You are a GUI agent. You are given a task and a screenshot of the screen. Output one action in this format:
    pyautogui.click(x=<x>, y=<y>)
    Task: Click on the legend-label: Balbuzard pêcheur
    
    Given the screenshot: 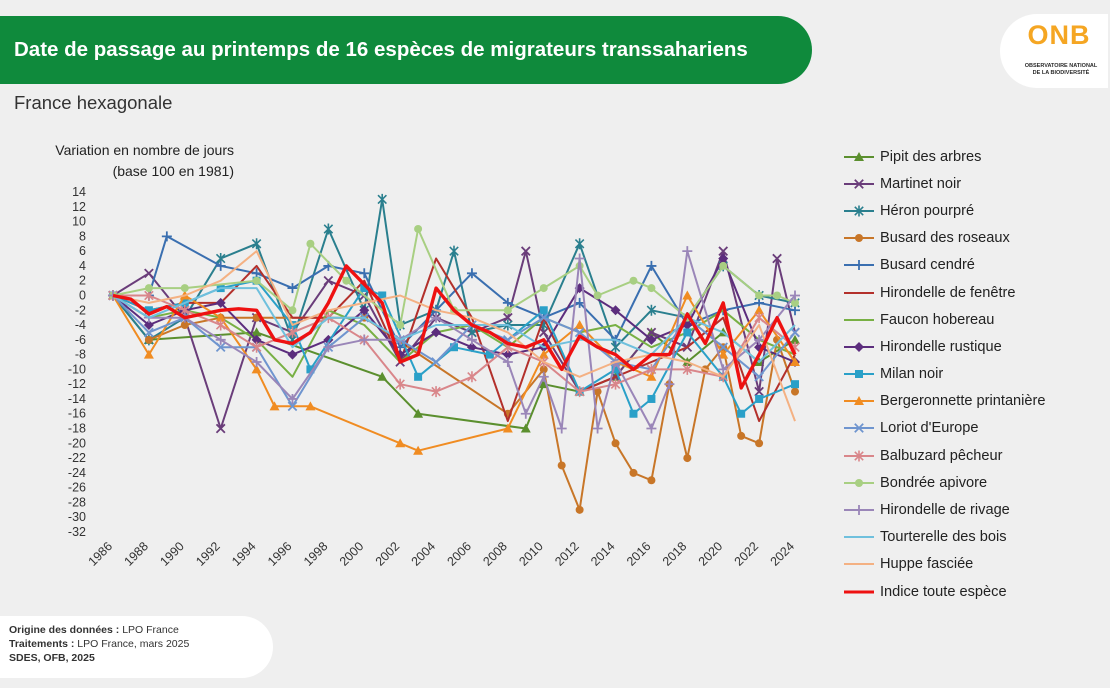 What is the action you would take?
    pyautogui.click(x=941, y=455)
    